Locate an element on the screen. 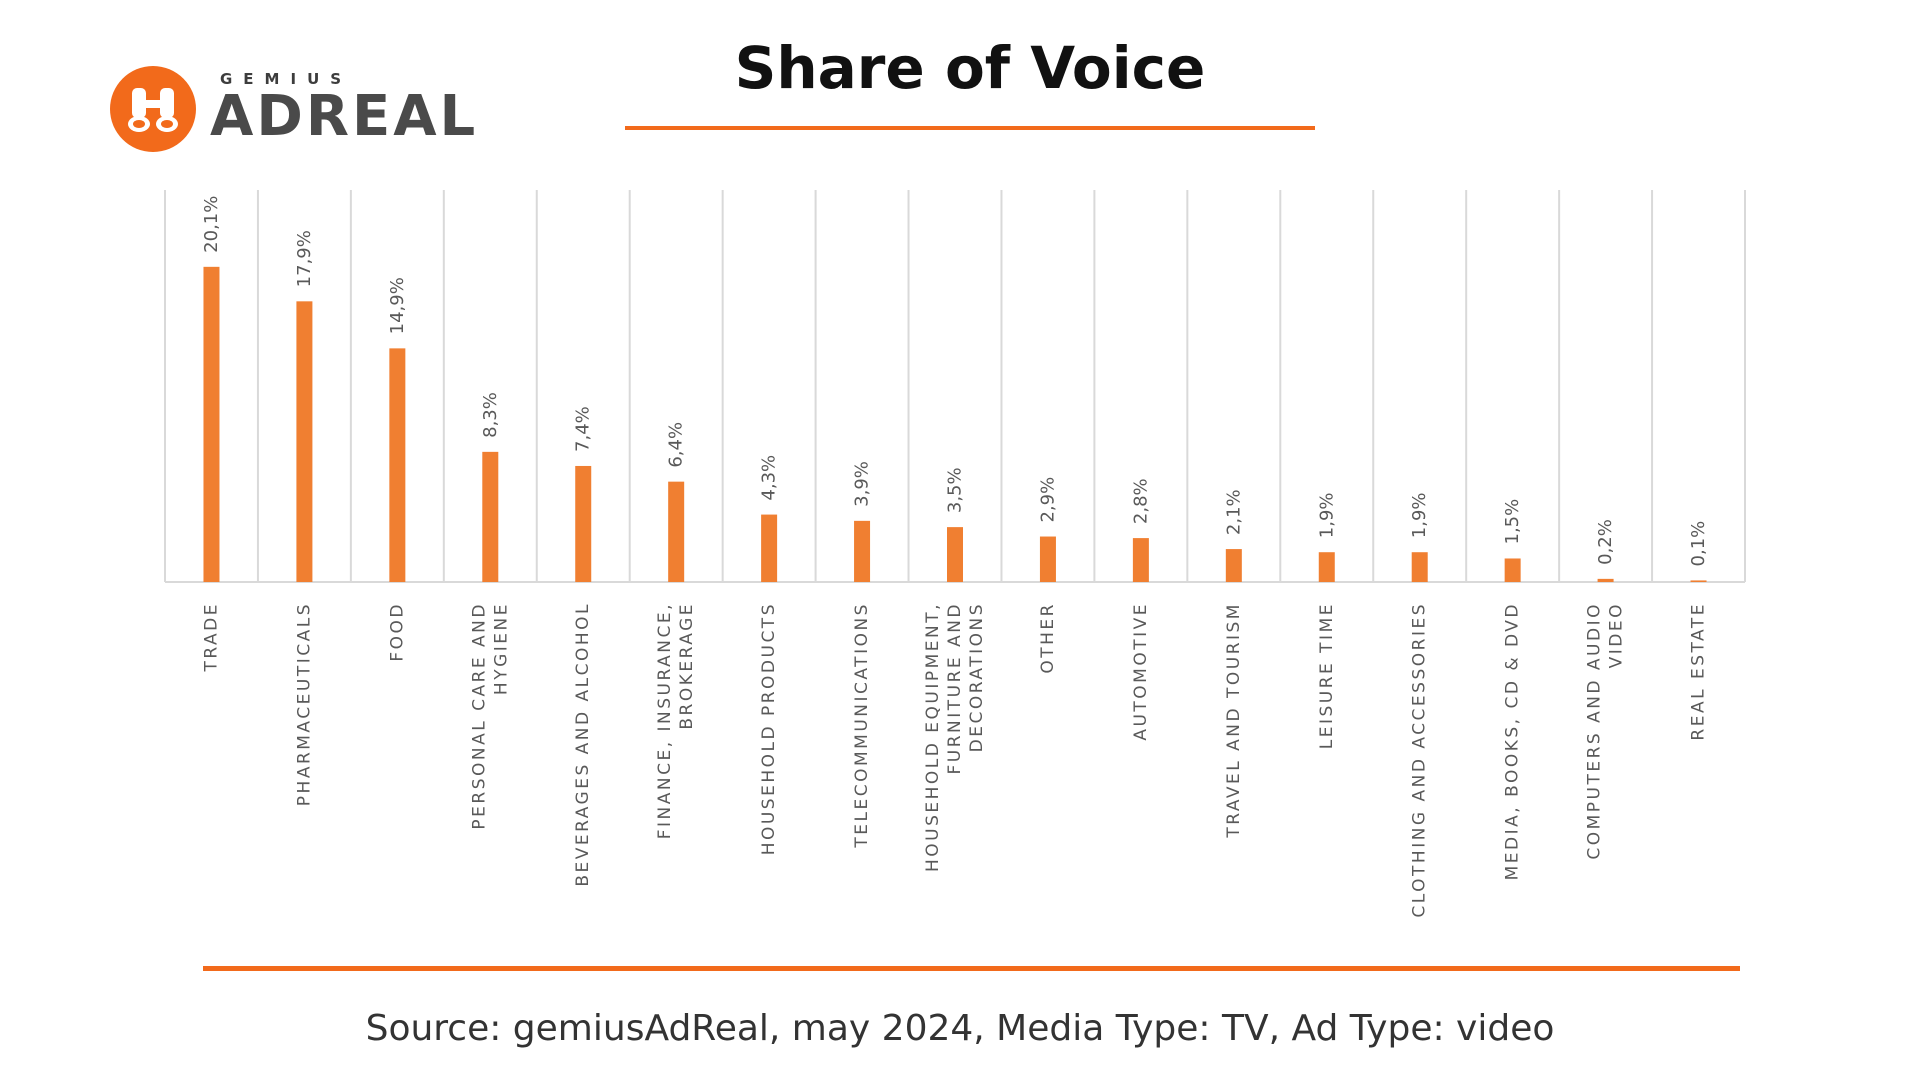 The image size is (1920, 1080). data-label-14: 1,5% is located at coordinates (1512, 522).